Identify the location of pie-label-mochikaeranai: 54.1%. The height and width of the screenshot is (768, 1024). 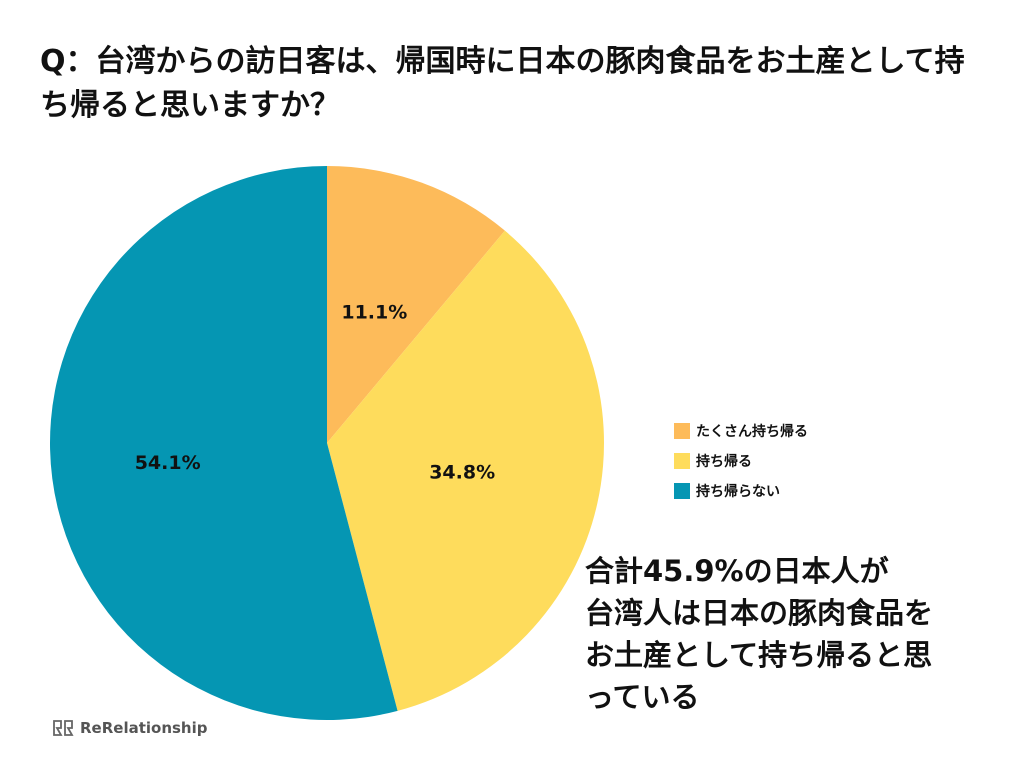
(168, 463).